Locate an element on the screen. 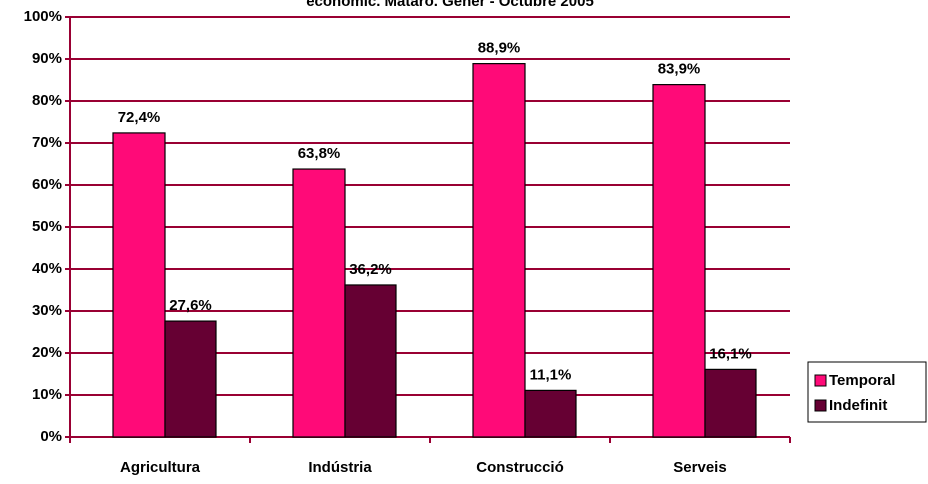  y-tick-label: 30% is located at coordinates (47, 310).